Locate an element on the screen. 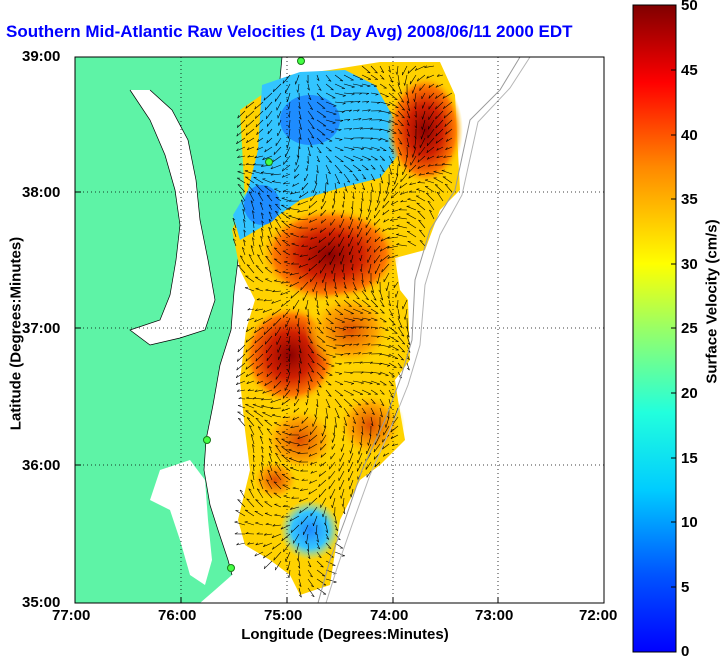  colorbar-tick-label: 50 is located at coordinates (689, 7).